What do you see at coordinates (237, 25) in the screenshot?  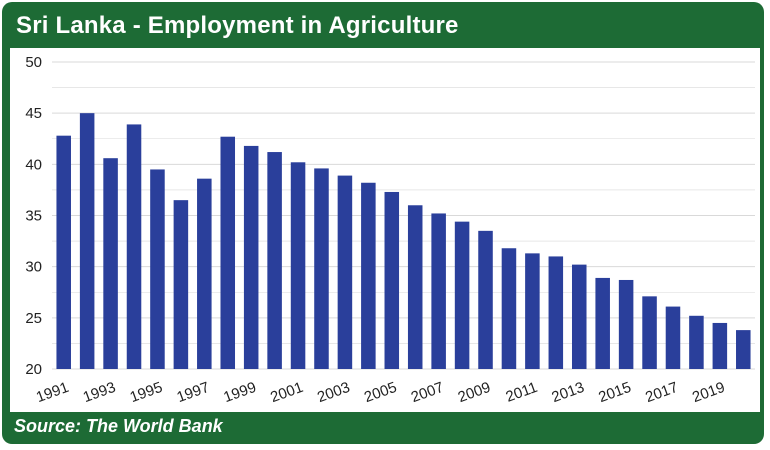 I see `chart-title: Sri Lanka - Employment in Agriculture` at bounding box center [237, 25].